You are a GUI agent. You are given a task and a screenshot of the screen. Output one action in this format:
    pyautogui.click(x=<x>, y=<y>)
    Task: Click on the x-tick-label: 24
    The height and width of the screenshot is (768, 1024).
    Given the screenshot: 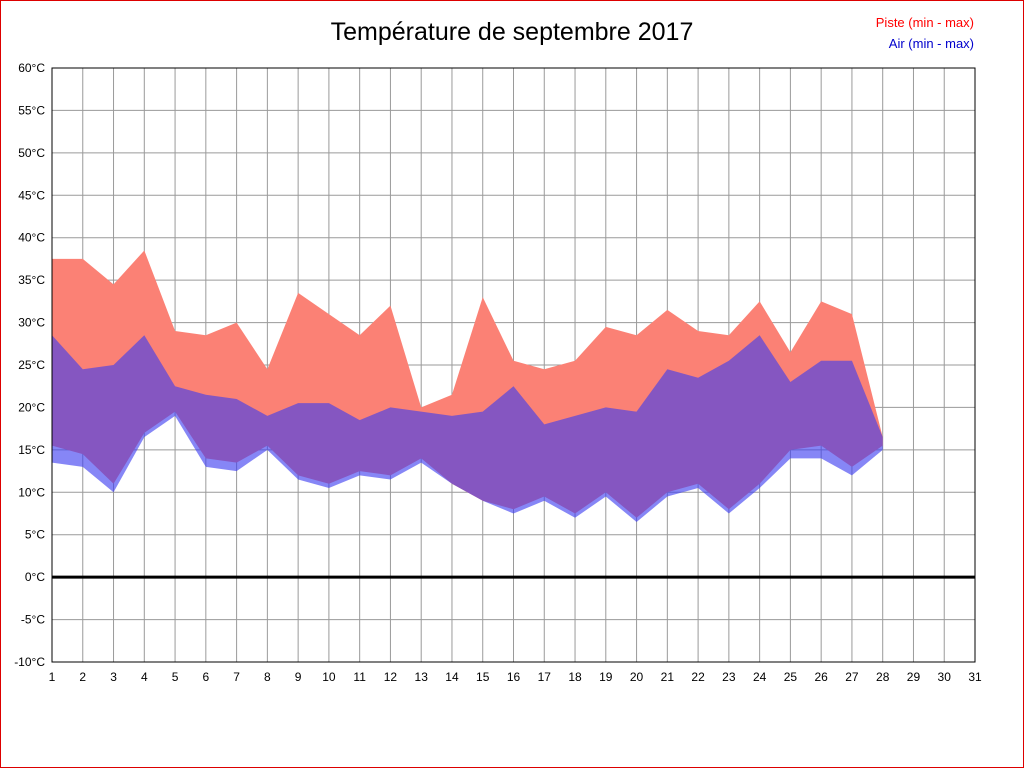 What is the action you would take?
    pyautogui.click(x=760, y=677)
    